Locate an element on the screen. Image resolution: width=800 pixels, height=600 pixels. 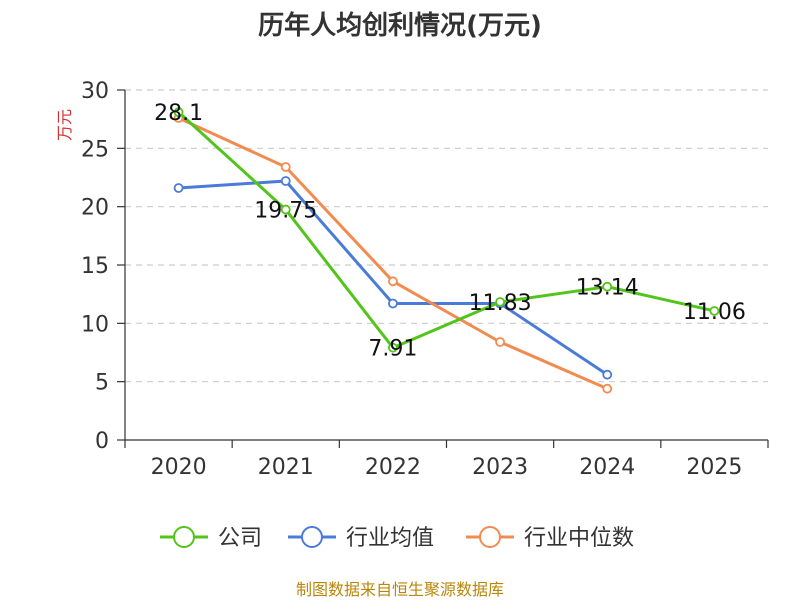
data-label: 11.83 is located at coordinates (500, 303).